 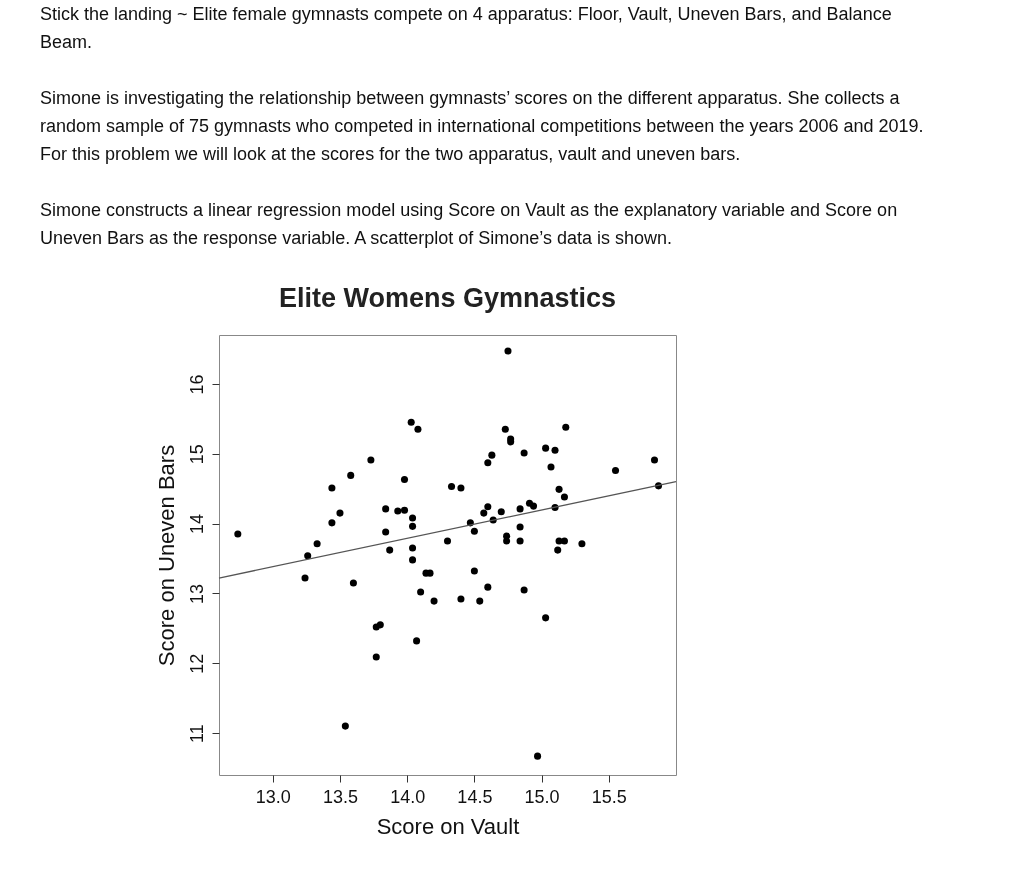 What do you see at coordinates (609, 796) in the screenshot?
I see `x-tick-label: 15.5` at bounding box center [609, 796].